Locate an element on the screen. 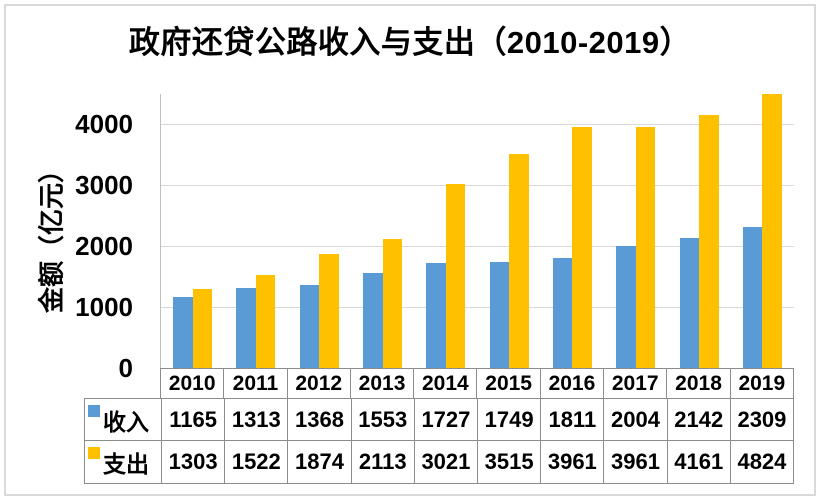 Image resolution: width=820 pixels, height=500 pixels. value-cell-income: 1165 is located at coordinates (192, 419).